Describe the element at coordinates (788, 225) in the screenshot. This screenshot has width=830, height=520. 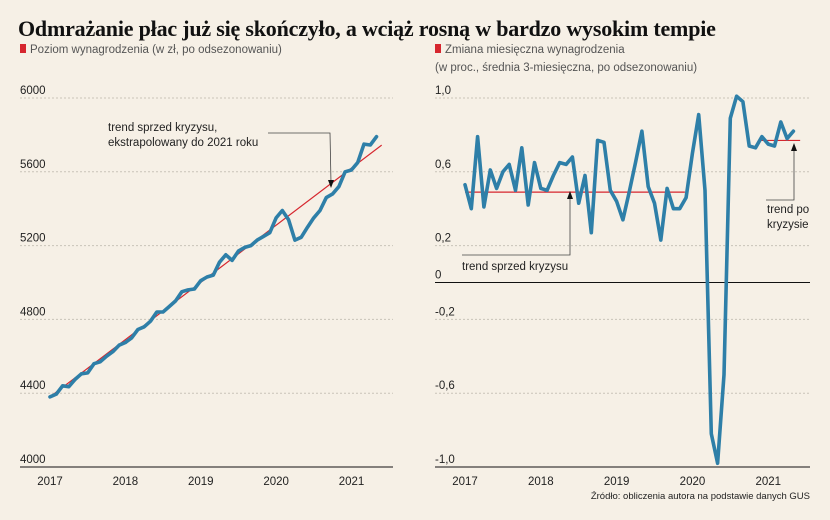
I see `annotation-trend-after-line2: kryzysie` at that location.